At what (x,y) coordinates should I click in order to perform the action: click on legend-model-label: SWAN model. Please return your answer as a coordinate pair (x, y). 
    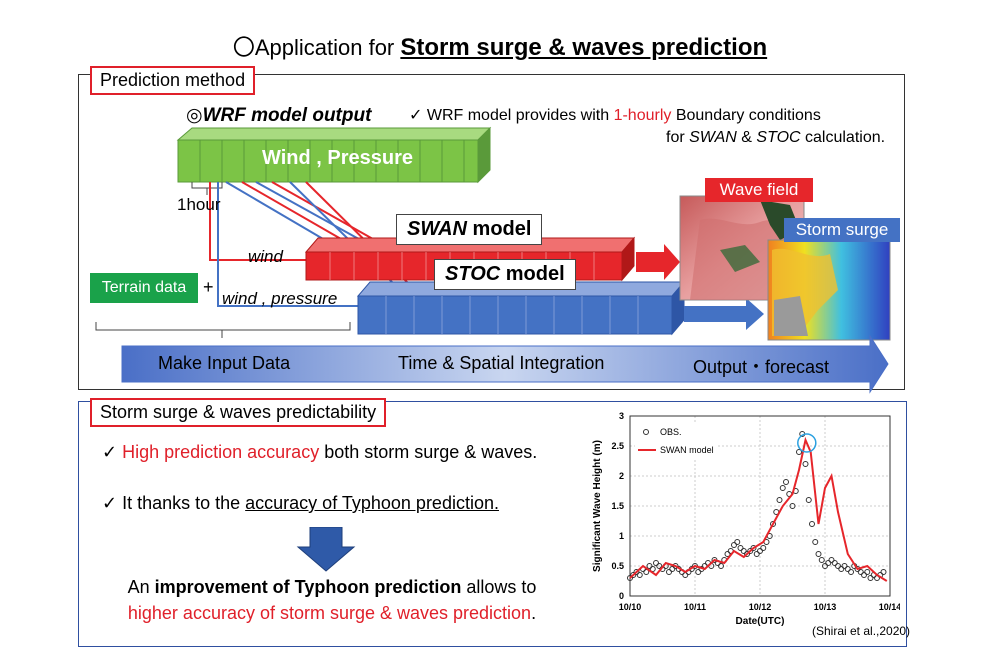
    Looking at the image, I should click on (687, 450).